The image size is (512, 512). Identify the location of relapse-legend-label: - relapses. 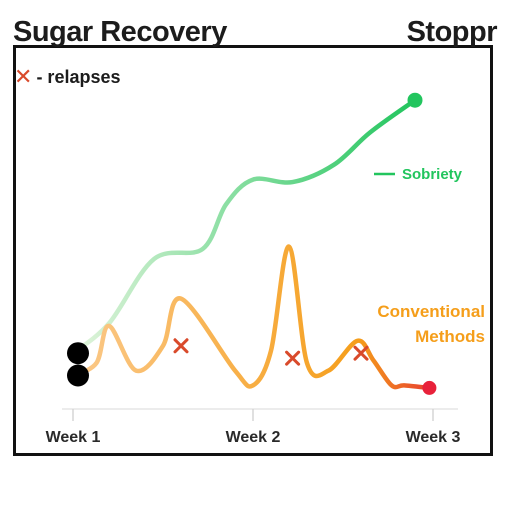
(78, 76).